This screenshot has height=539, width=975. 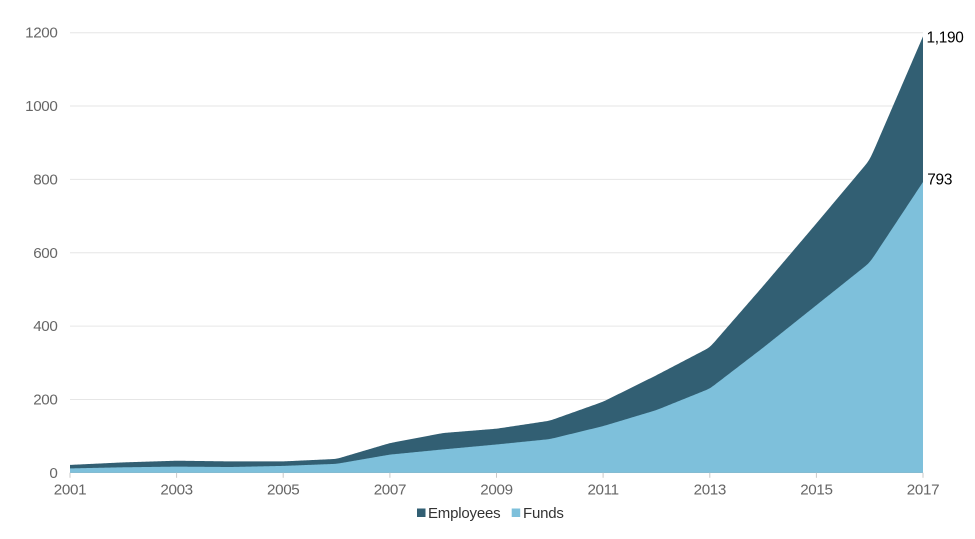 I want to click on svg-text: 400, so click(x=45, y=326).